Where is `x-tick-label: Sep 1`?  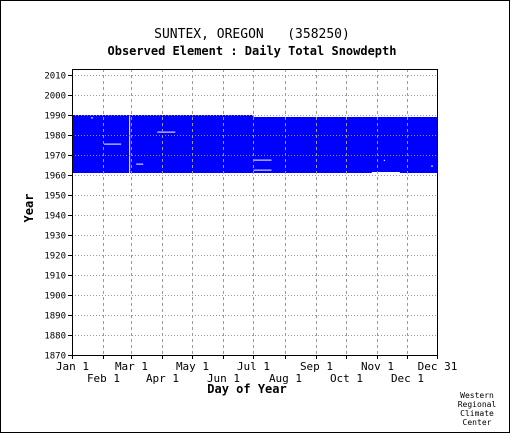 x-tick-label: Sep 1 is located at coordinates (316, 366).